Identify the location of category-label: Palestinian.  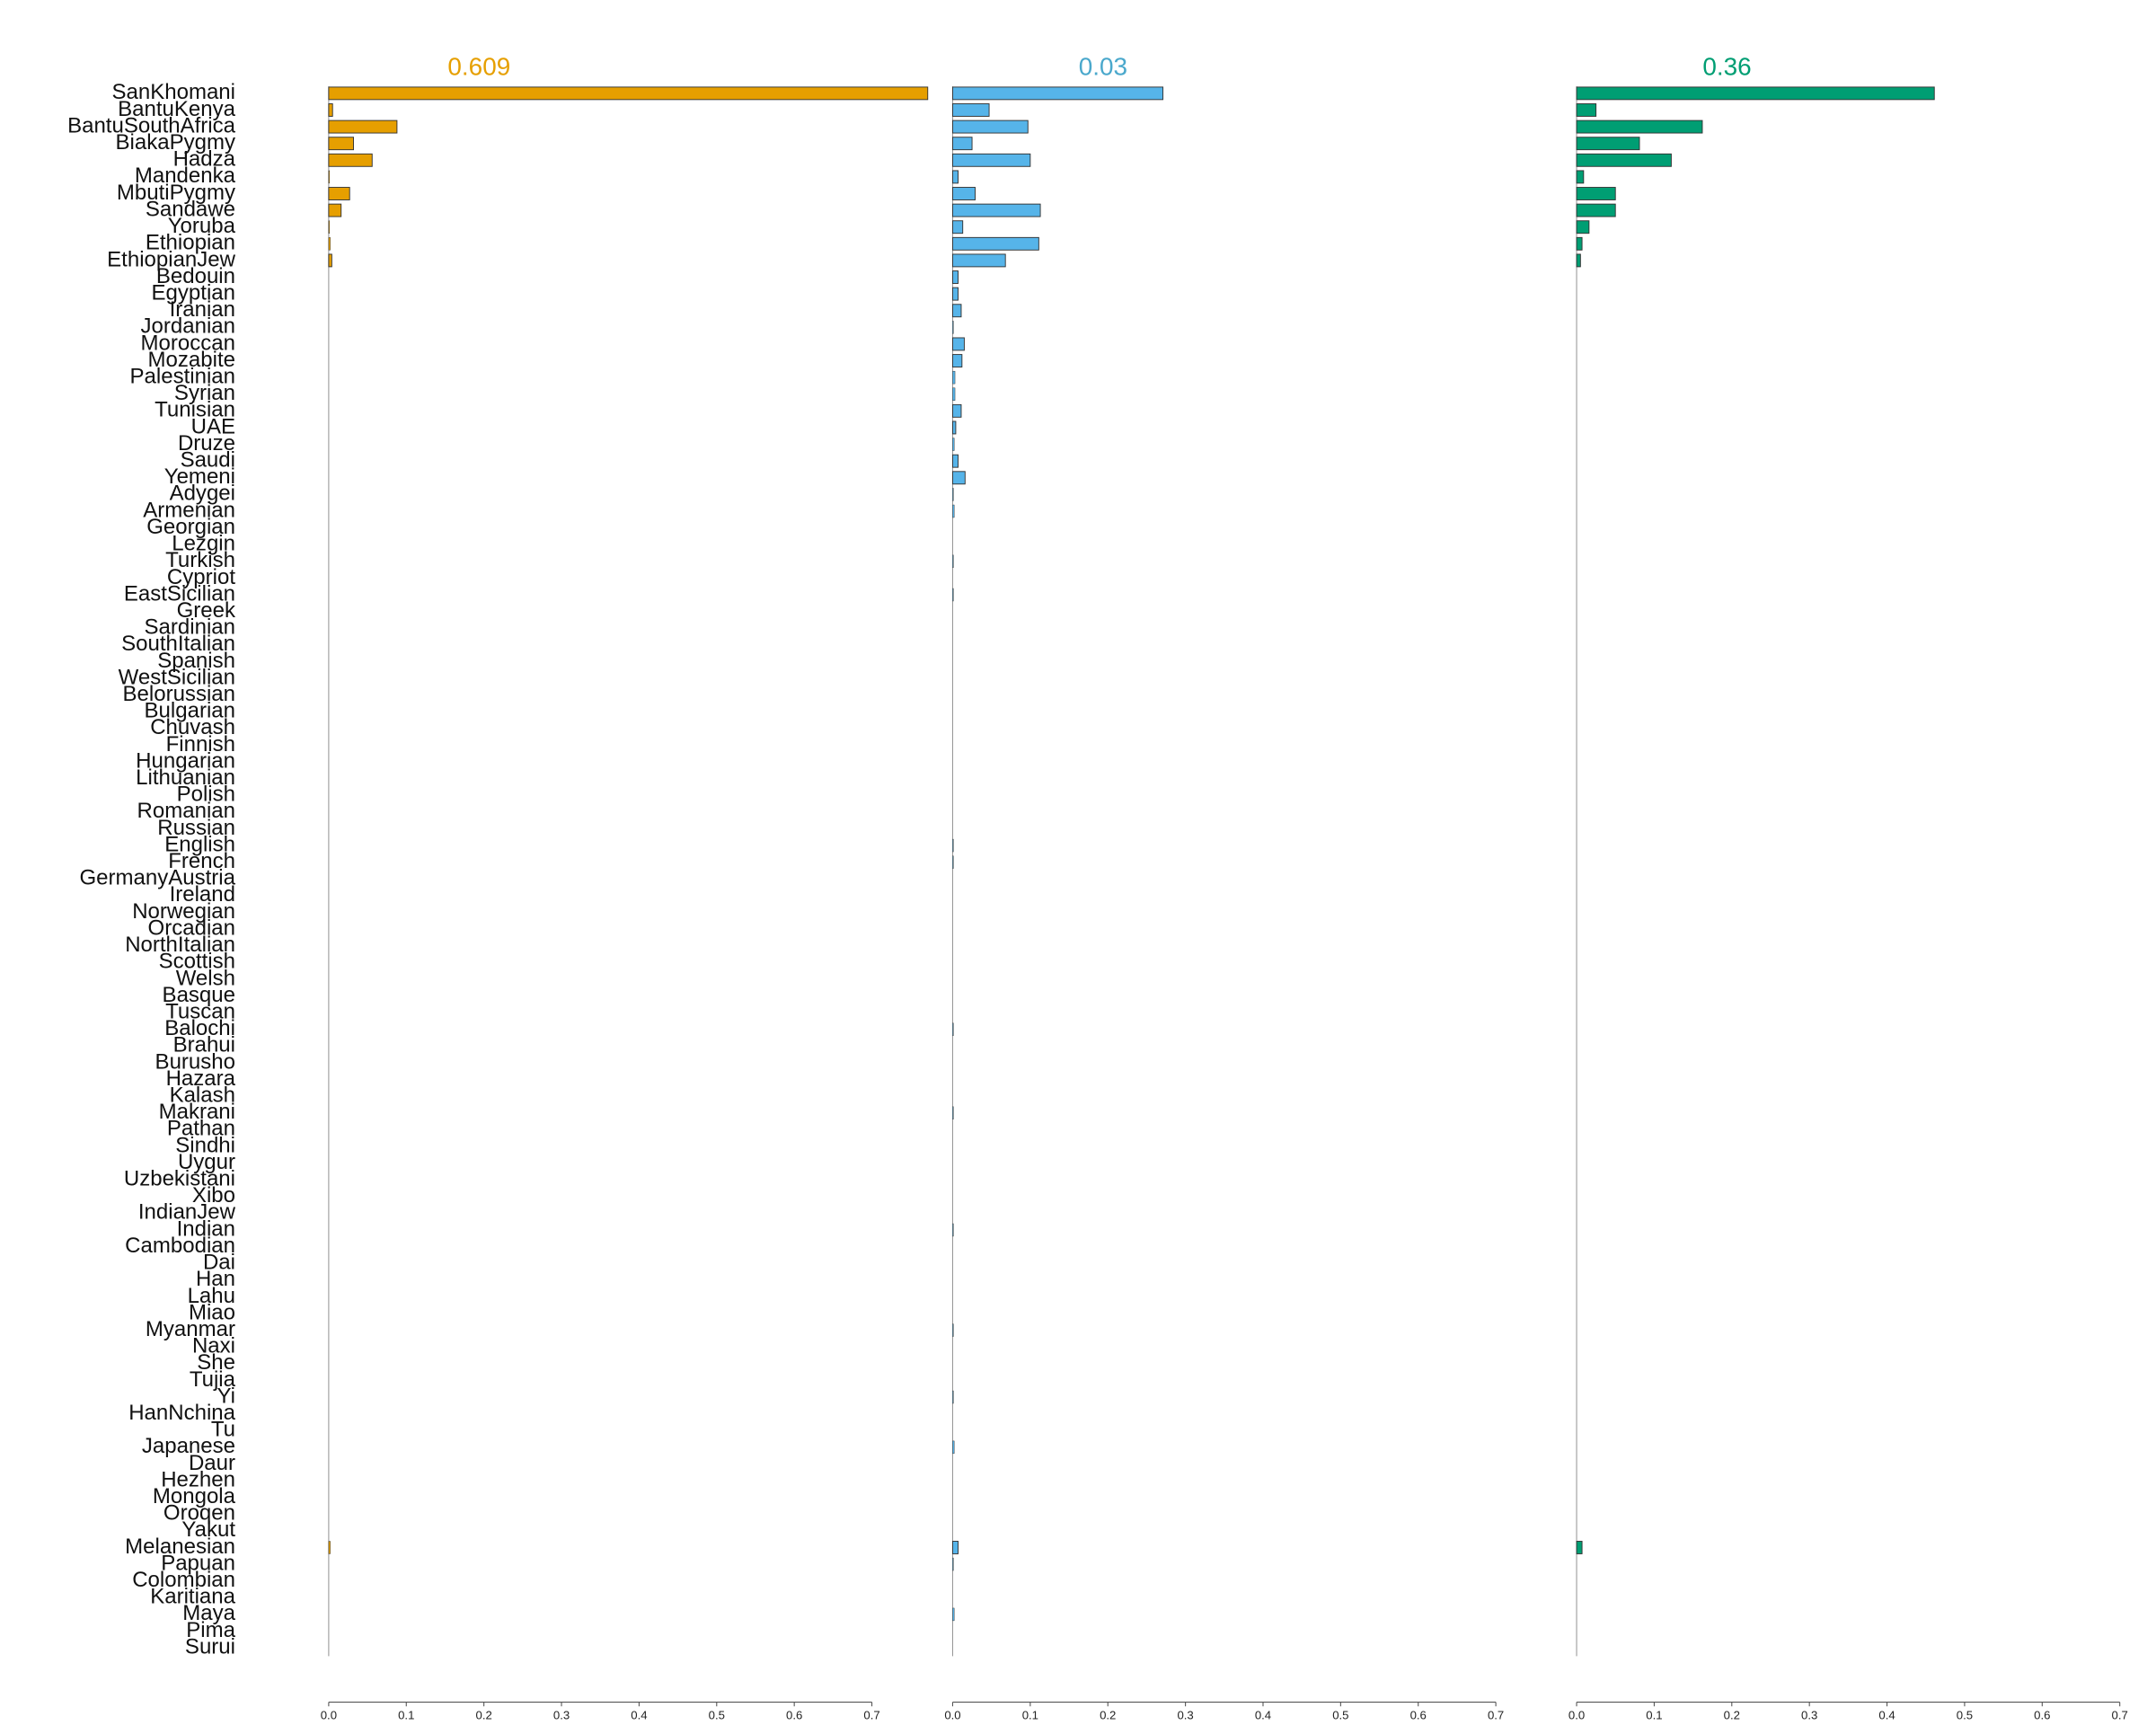
(183, 376).